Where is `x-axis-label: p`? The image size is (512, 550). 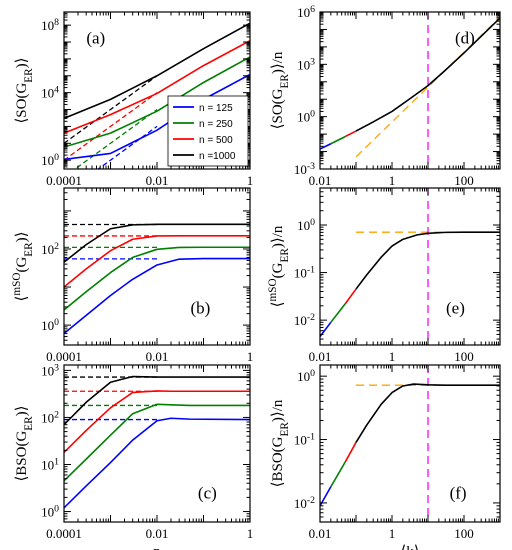 x-axis-label: p is located at coordinates (157, 547).